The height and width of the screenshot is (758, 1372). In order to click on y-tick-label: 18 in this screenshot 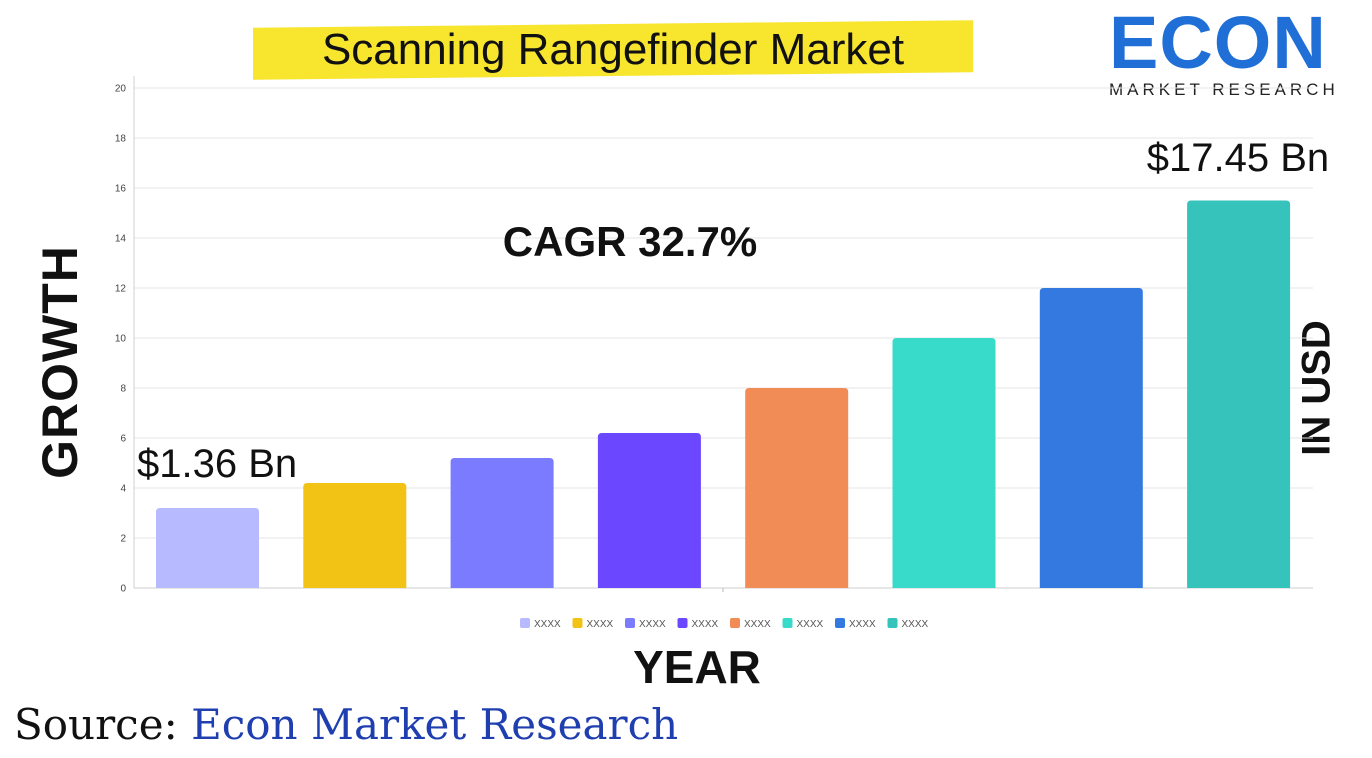, I will do `click(121, 139)`.